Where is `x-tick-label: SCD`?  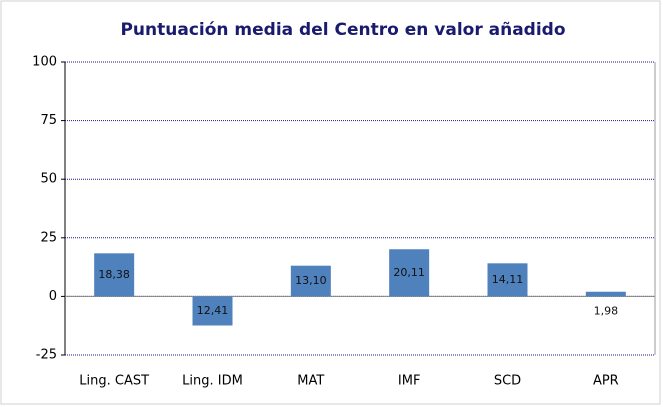 x-tick-label: SCD is located at coordinates (507, 381).